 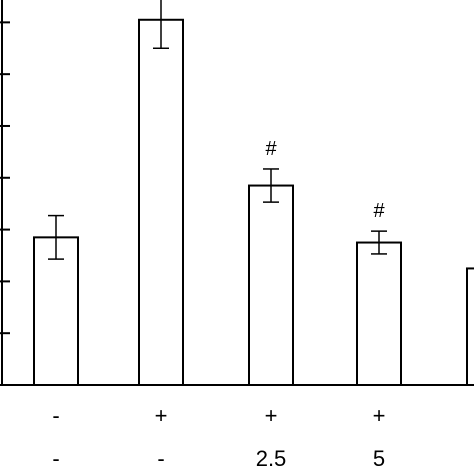 I want to click on condition-label: 5, so click(x=379, y=458).